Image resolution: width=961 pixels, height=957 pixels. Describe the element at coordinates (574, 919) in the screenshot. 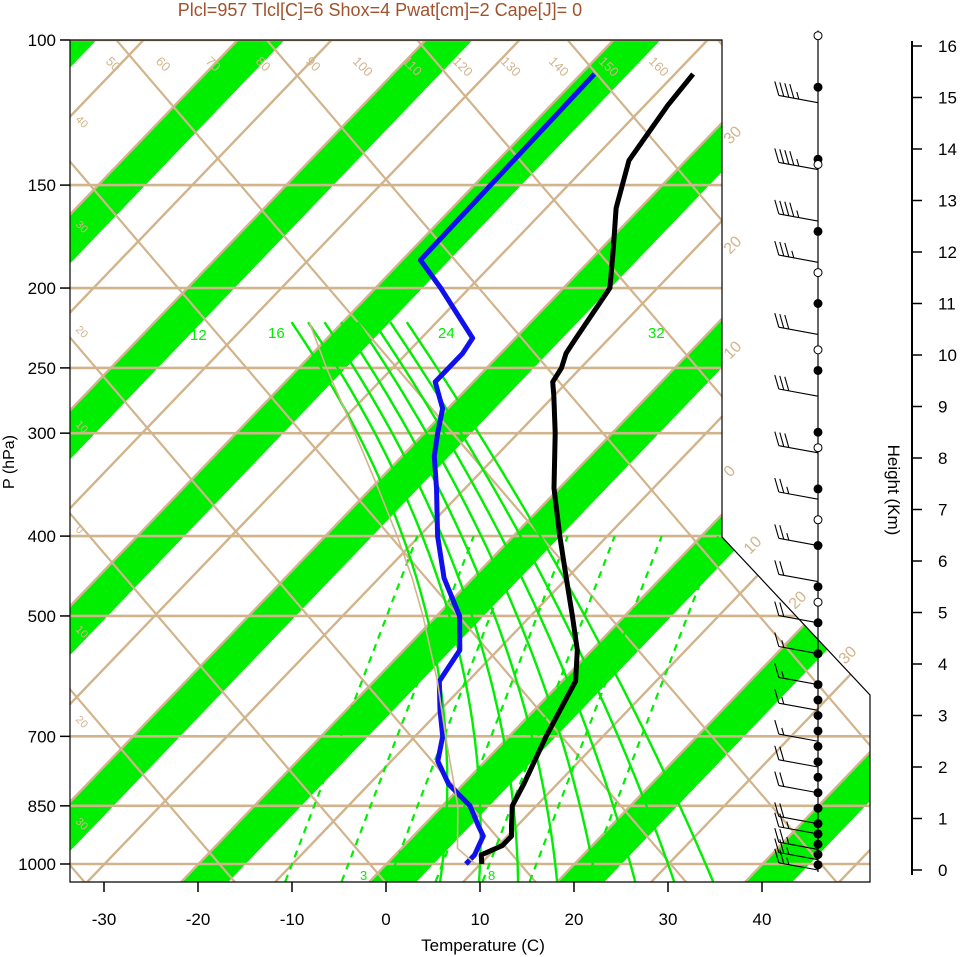

I see `x-tick-label: 20` at that location.